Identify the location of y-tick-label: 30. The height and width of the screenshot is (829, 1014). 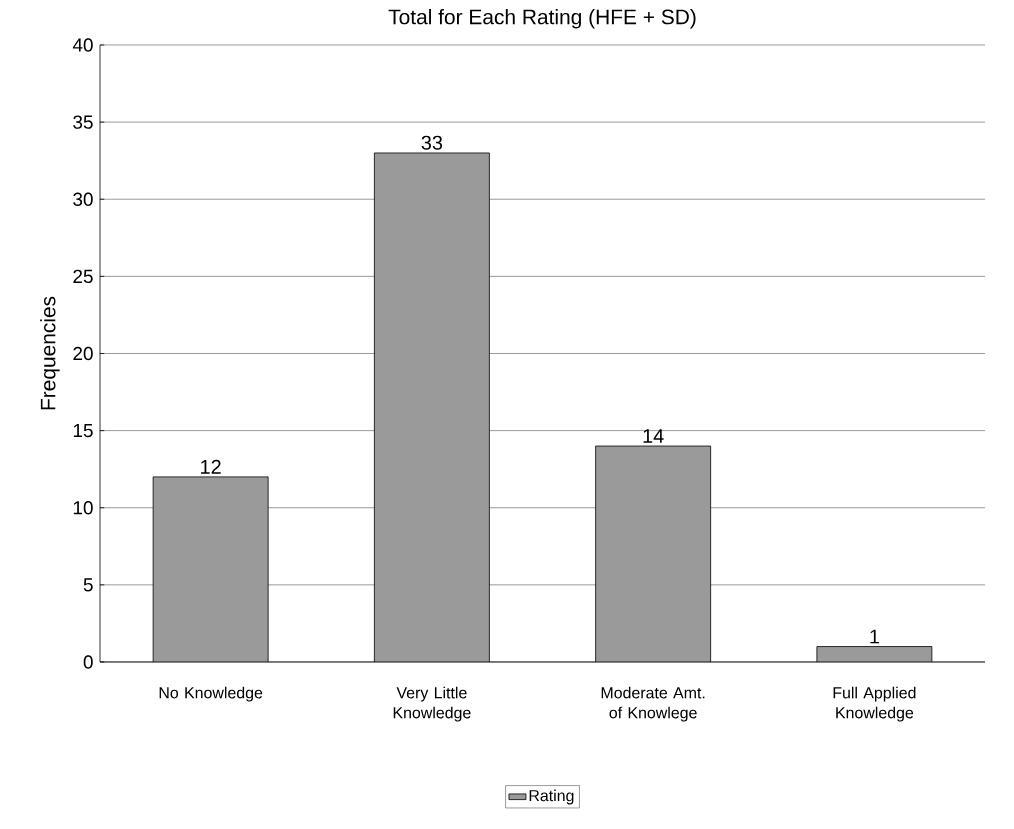
(83, 199).